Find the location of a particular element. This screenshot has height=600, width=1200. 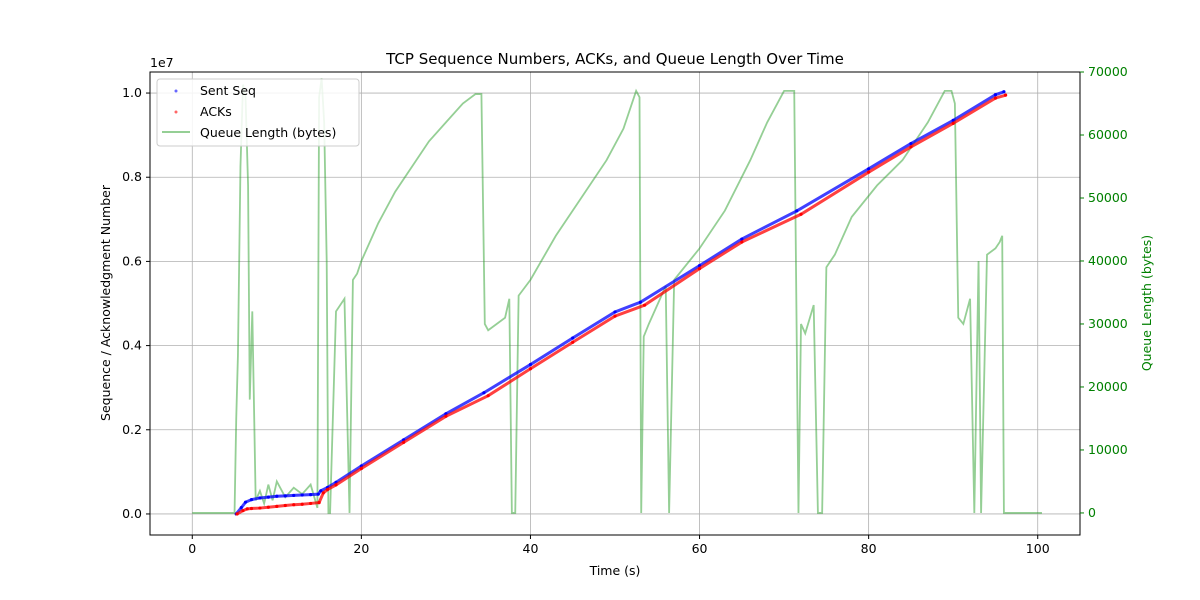

x-tick-label: 60 is located at coordinates (700, 548).